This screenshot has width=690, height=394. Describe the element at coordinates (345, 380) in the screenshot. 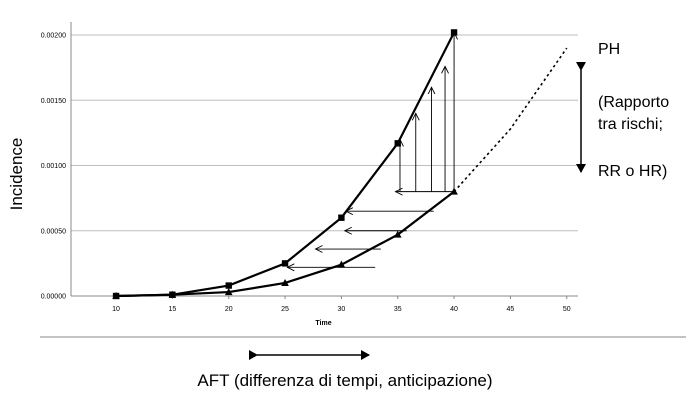

I see `aft-caption: AFT (differenza di tempi, anticipazione)` at that location.